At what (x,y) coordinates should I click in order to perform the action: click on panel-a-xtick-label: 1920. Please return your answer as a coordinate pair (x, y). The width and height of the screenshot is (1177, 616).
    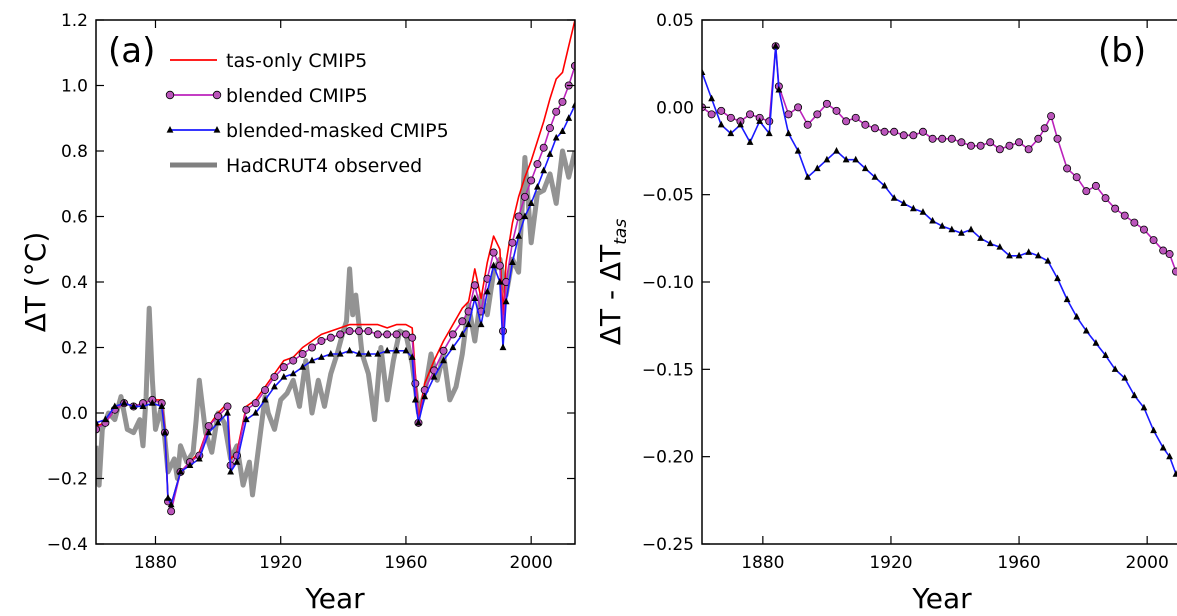
    Looking at the image, I should click on (280, 563).